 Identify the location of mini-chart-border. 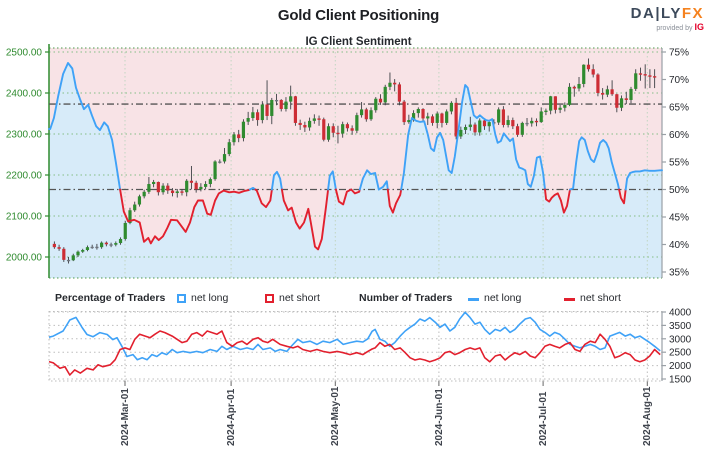
(355, 346).